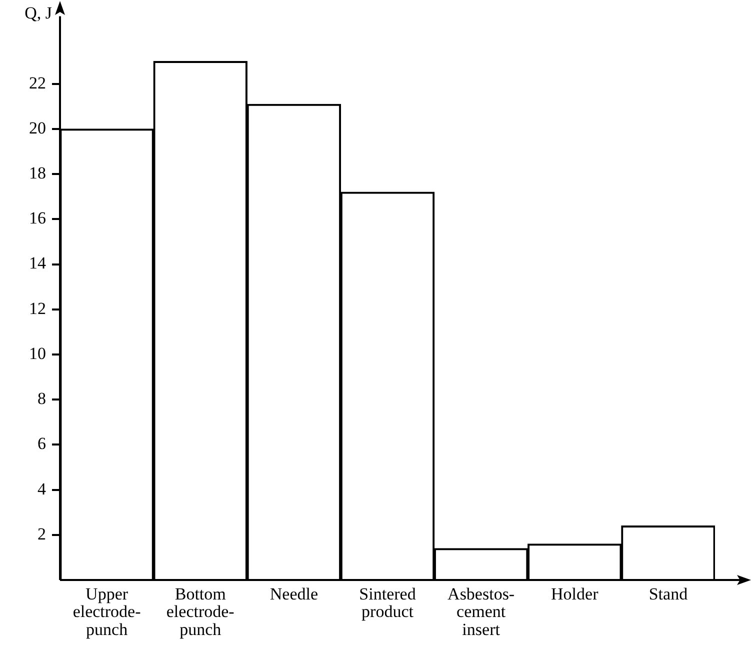 The height and width of the screenshot is (662, 751). What do you see at coordinates (107, 612) in the screenshot?
I see `x-tick-label: Upper electrode-punch` at bounding box center [107, 612].